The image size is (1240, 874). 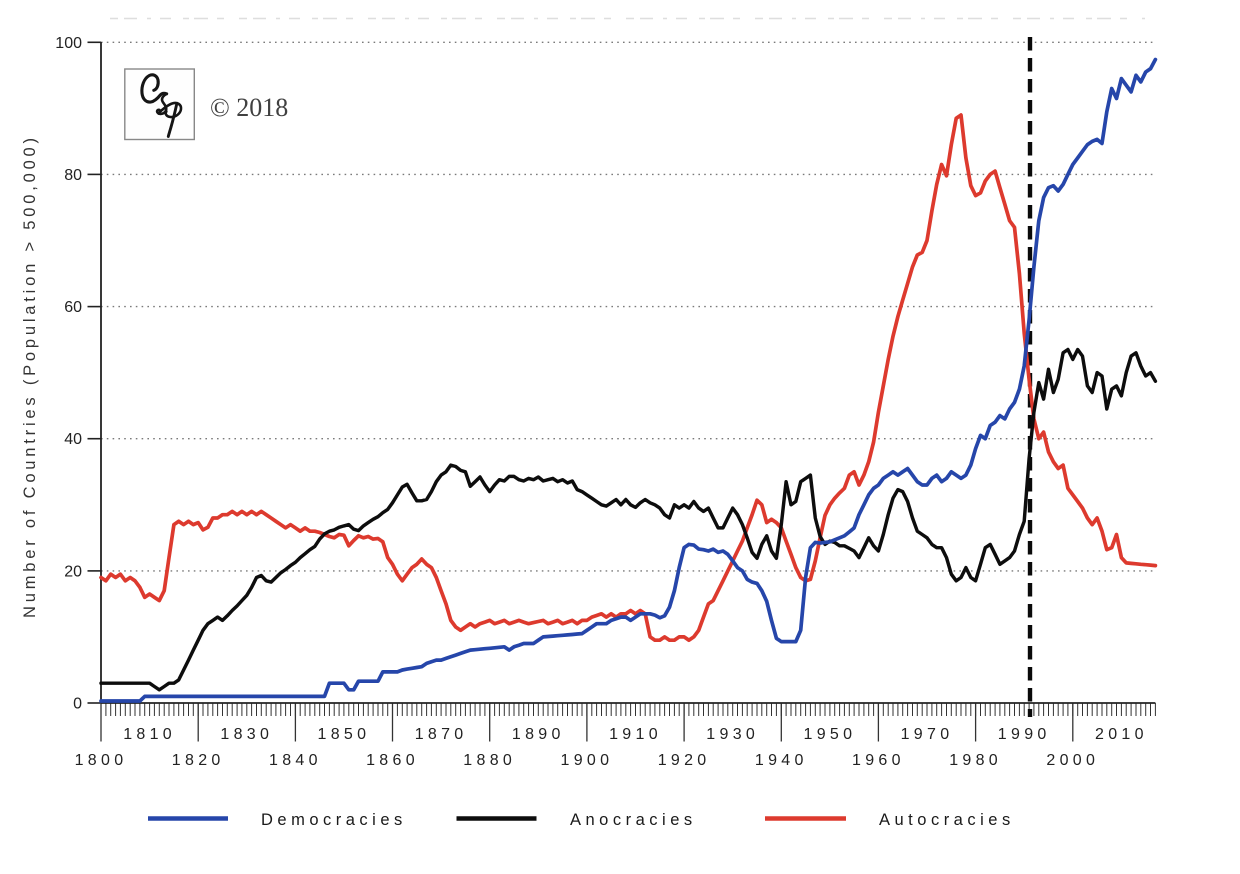 I want to click on svg-text: 1970, so click(x=927, y=734).